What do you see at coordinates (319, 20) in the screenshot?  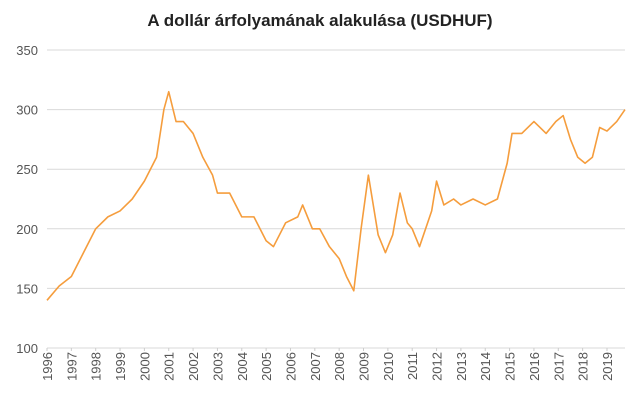 I see `chart-title: A dollár árfolyamának alakulása (USDHUF)` at bounding box center [319, 20].